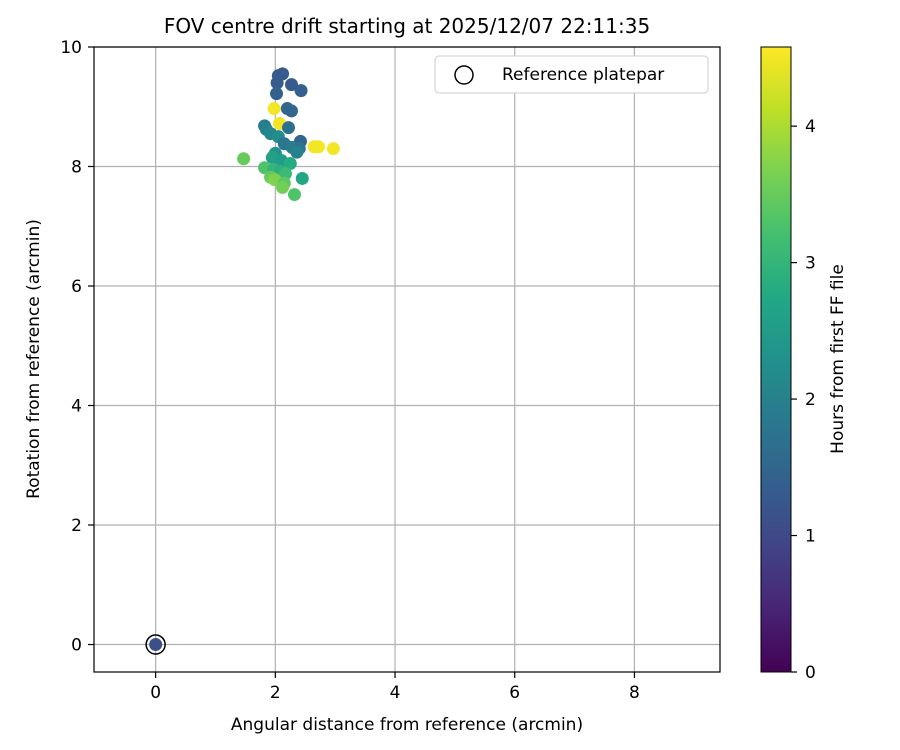 The height and width of the screenshot is (750, 900). Describe the element at coordinates (76, 526) in the screenshot. I see `y-tick-label: 2` at that location.